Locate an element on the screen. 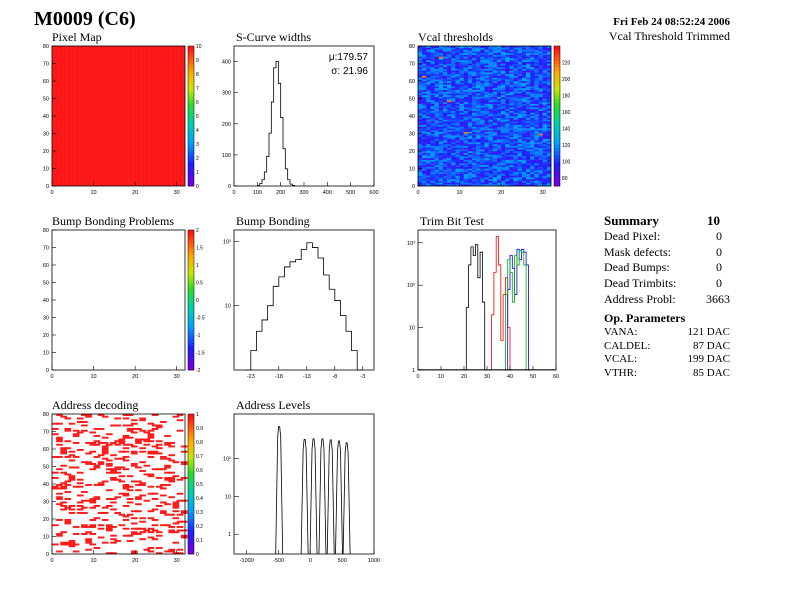 The height and width of the screenshot is (612, 792). color-scale-label: 0 is located at coordinates (197, 301).